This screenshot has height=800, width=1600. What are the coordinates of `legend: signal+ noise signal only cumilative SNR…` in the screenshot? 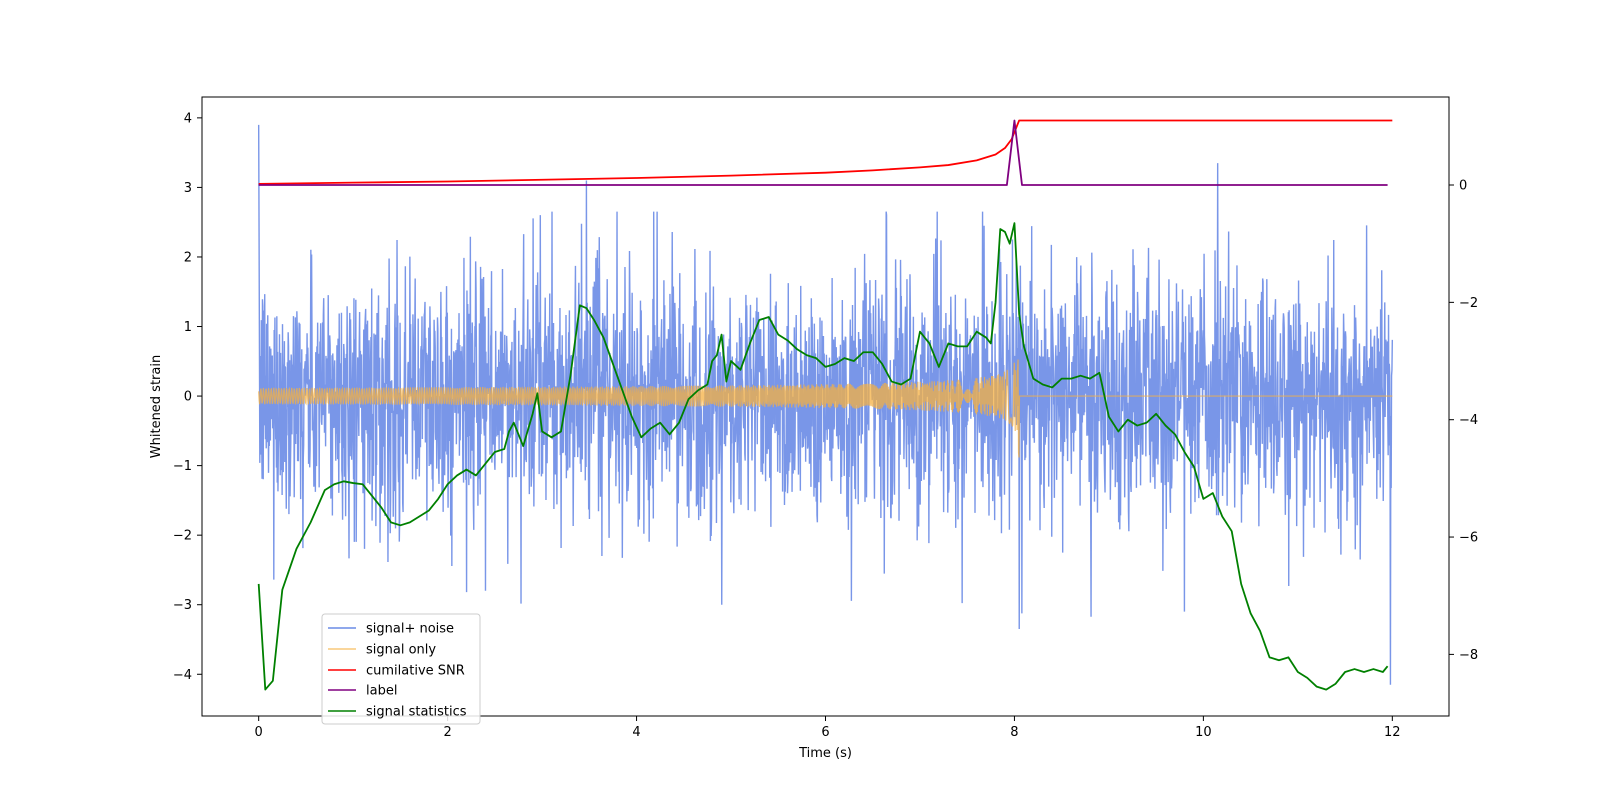 It's located at (401, 669).